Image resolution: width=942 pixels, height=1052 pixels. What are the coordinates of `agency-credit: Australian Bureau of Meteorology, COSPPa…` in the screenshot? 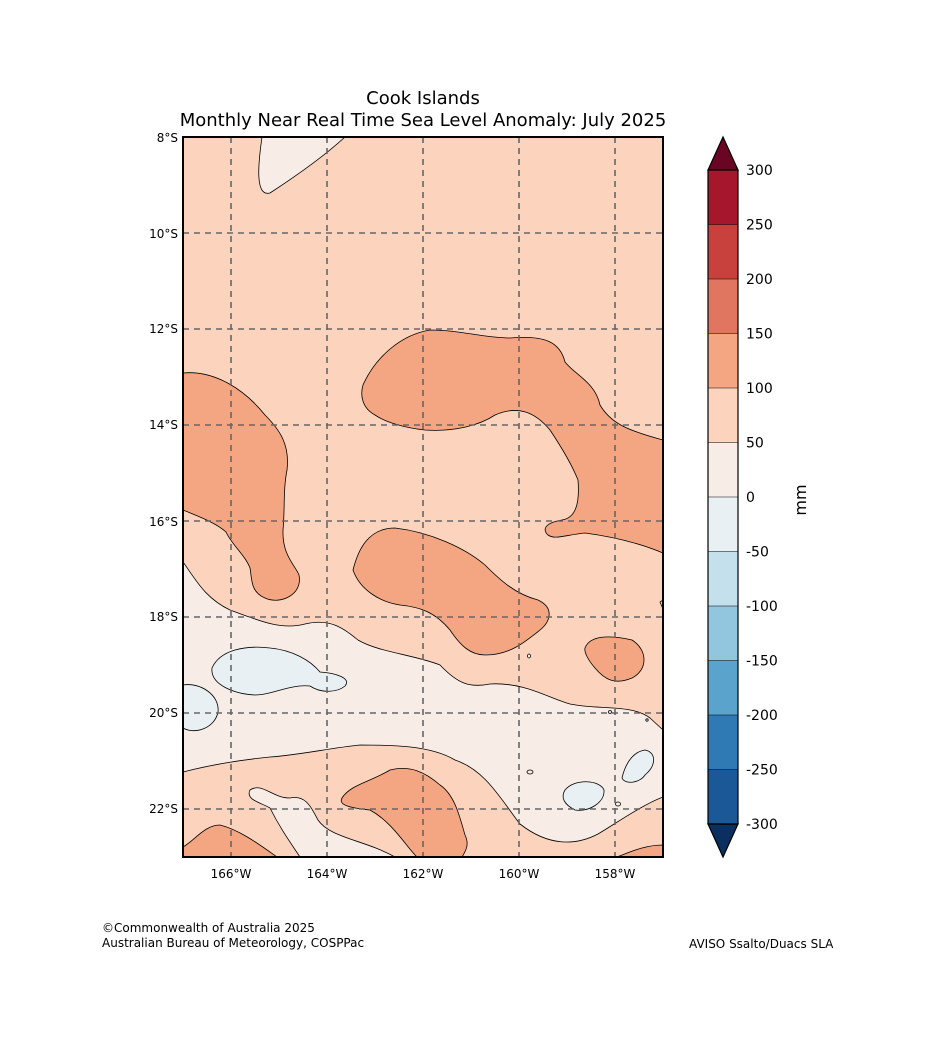 It's located at (233, 943).